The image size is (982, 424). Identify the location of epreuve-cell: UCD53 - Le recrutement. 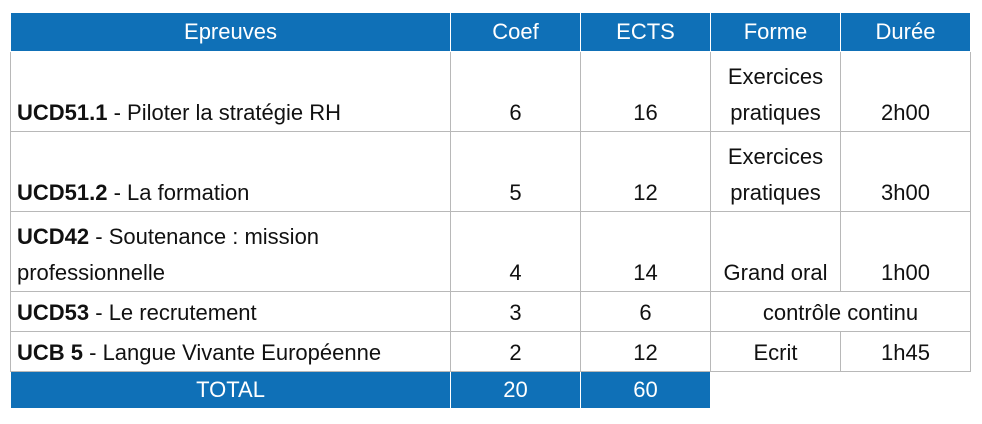
(230, 311).